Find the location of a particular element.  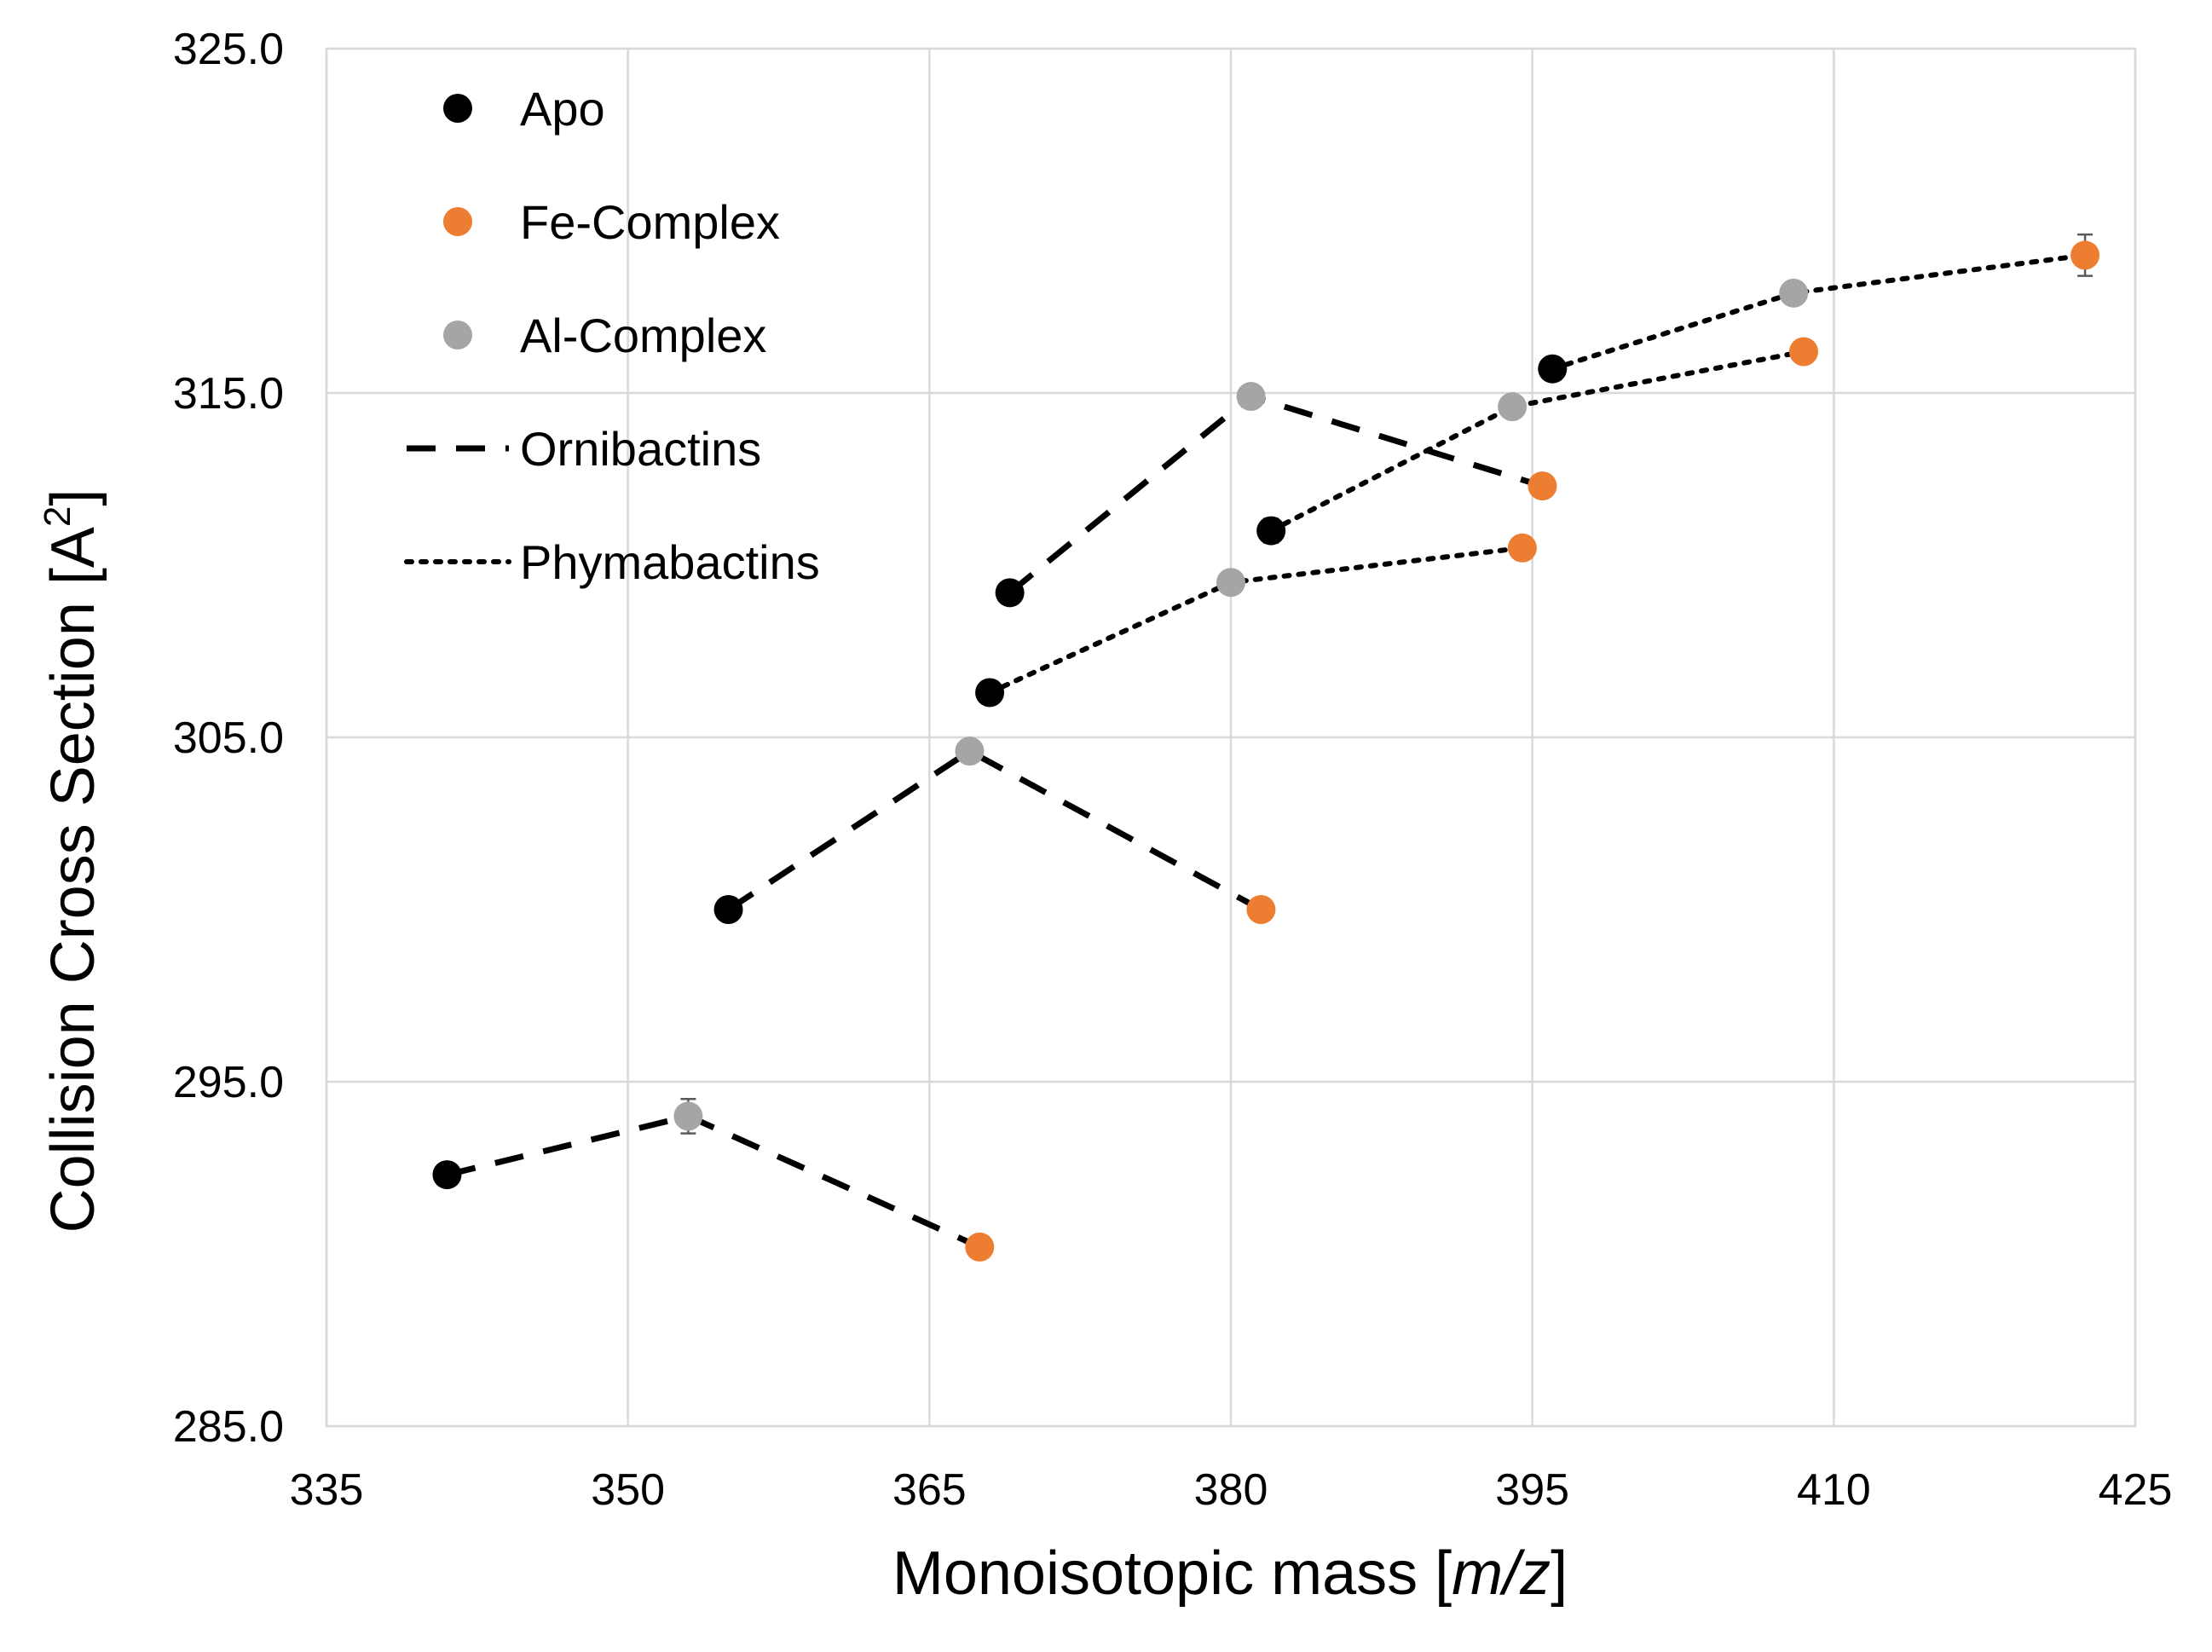

x-axis-title: Monoisotopic mass [m/z] is located at coordinates (1230, 1573).